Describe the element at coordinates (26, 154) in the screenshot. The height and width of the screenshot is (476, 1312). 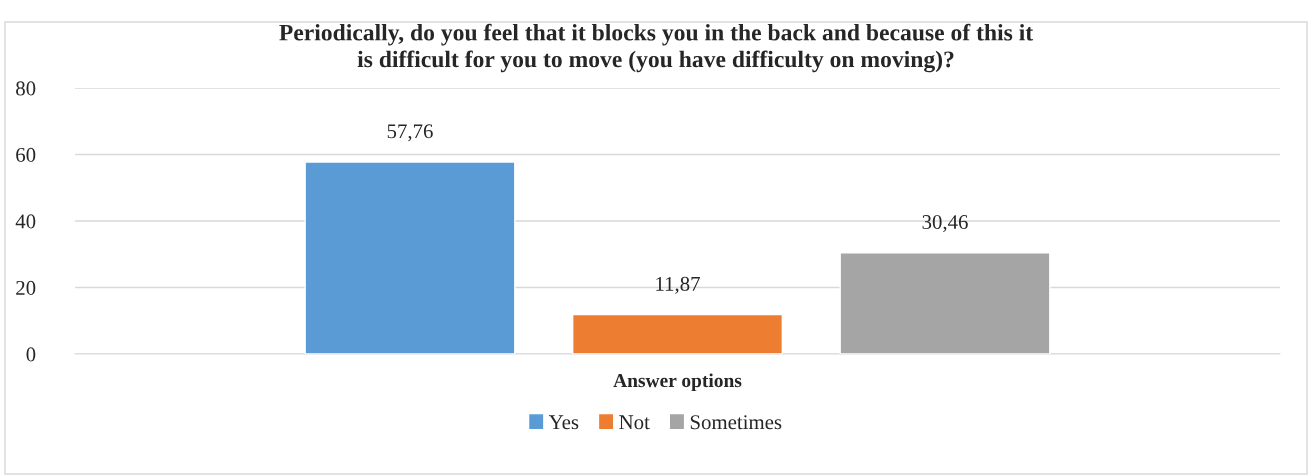
I see `y-tick-label: 60` at that location.